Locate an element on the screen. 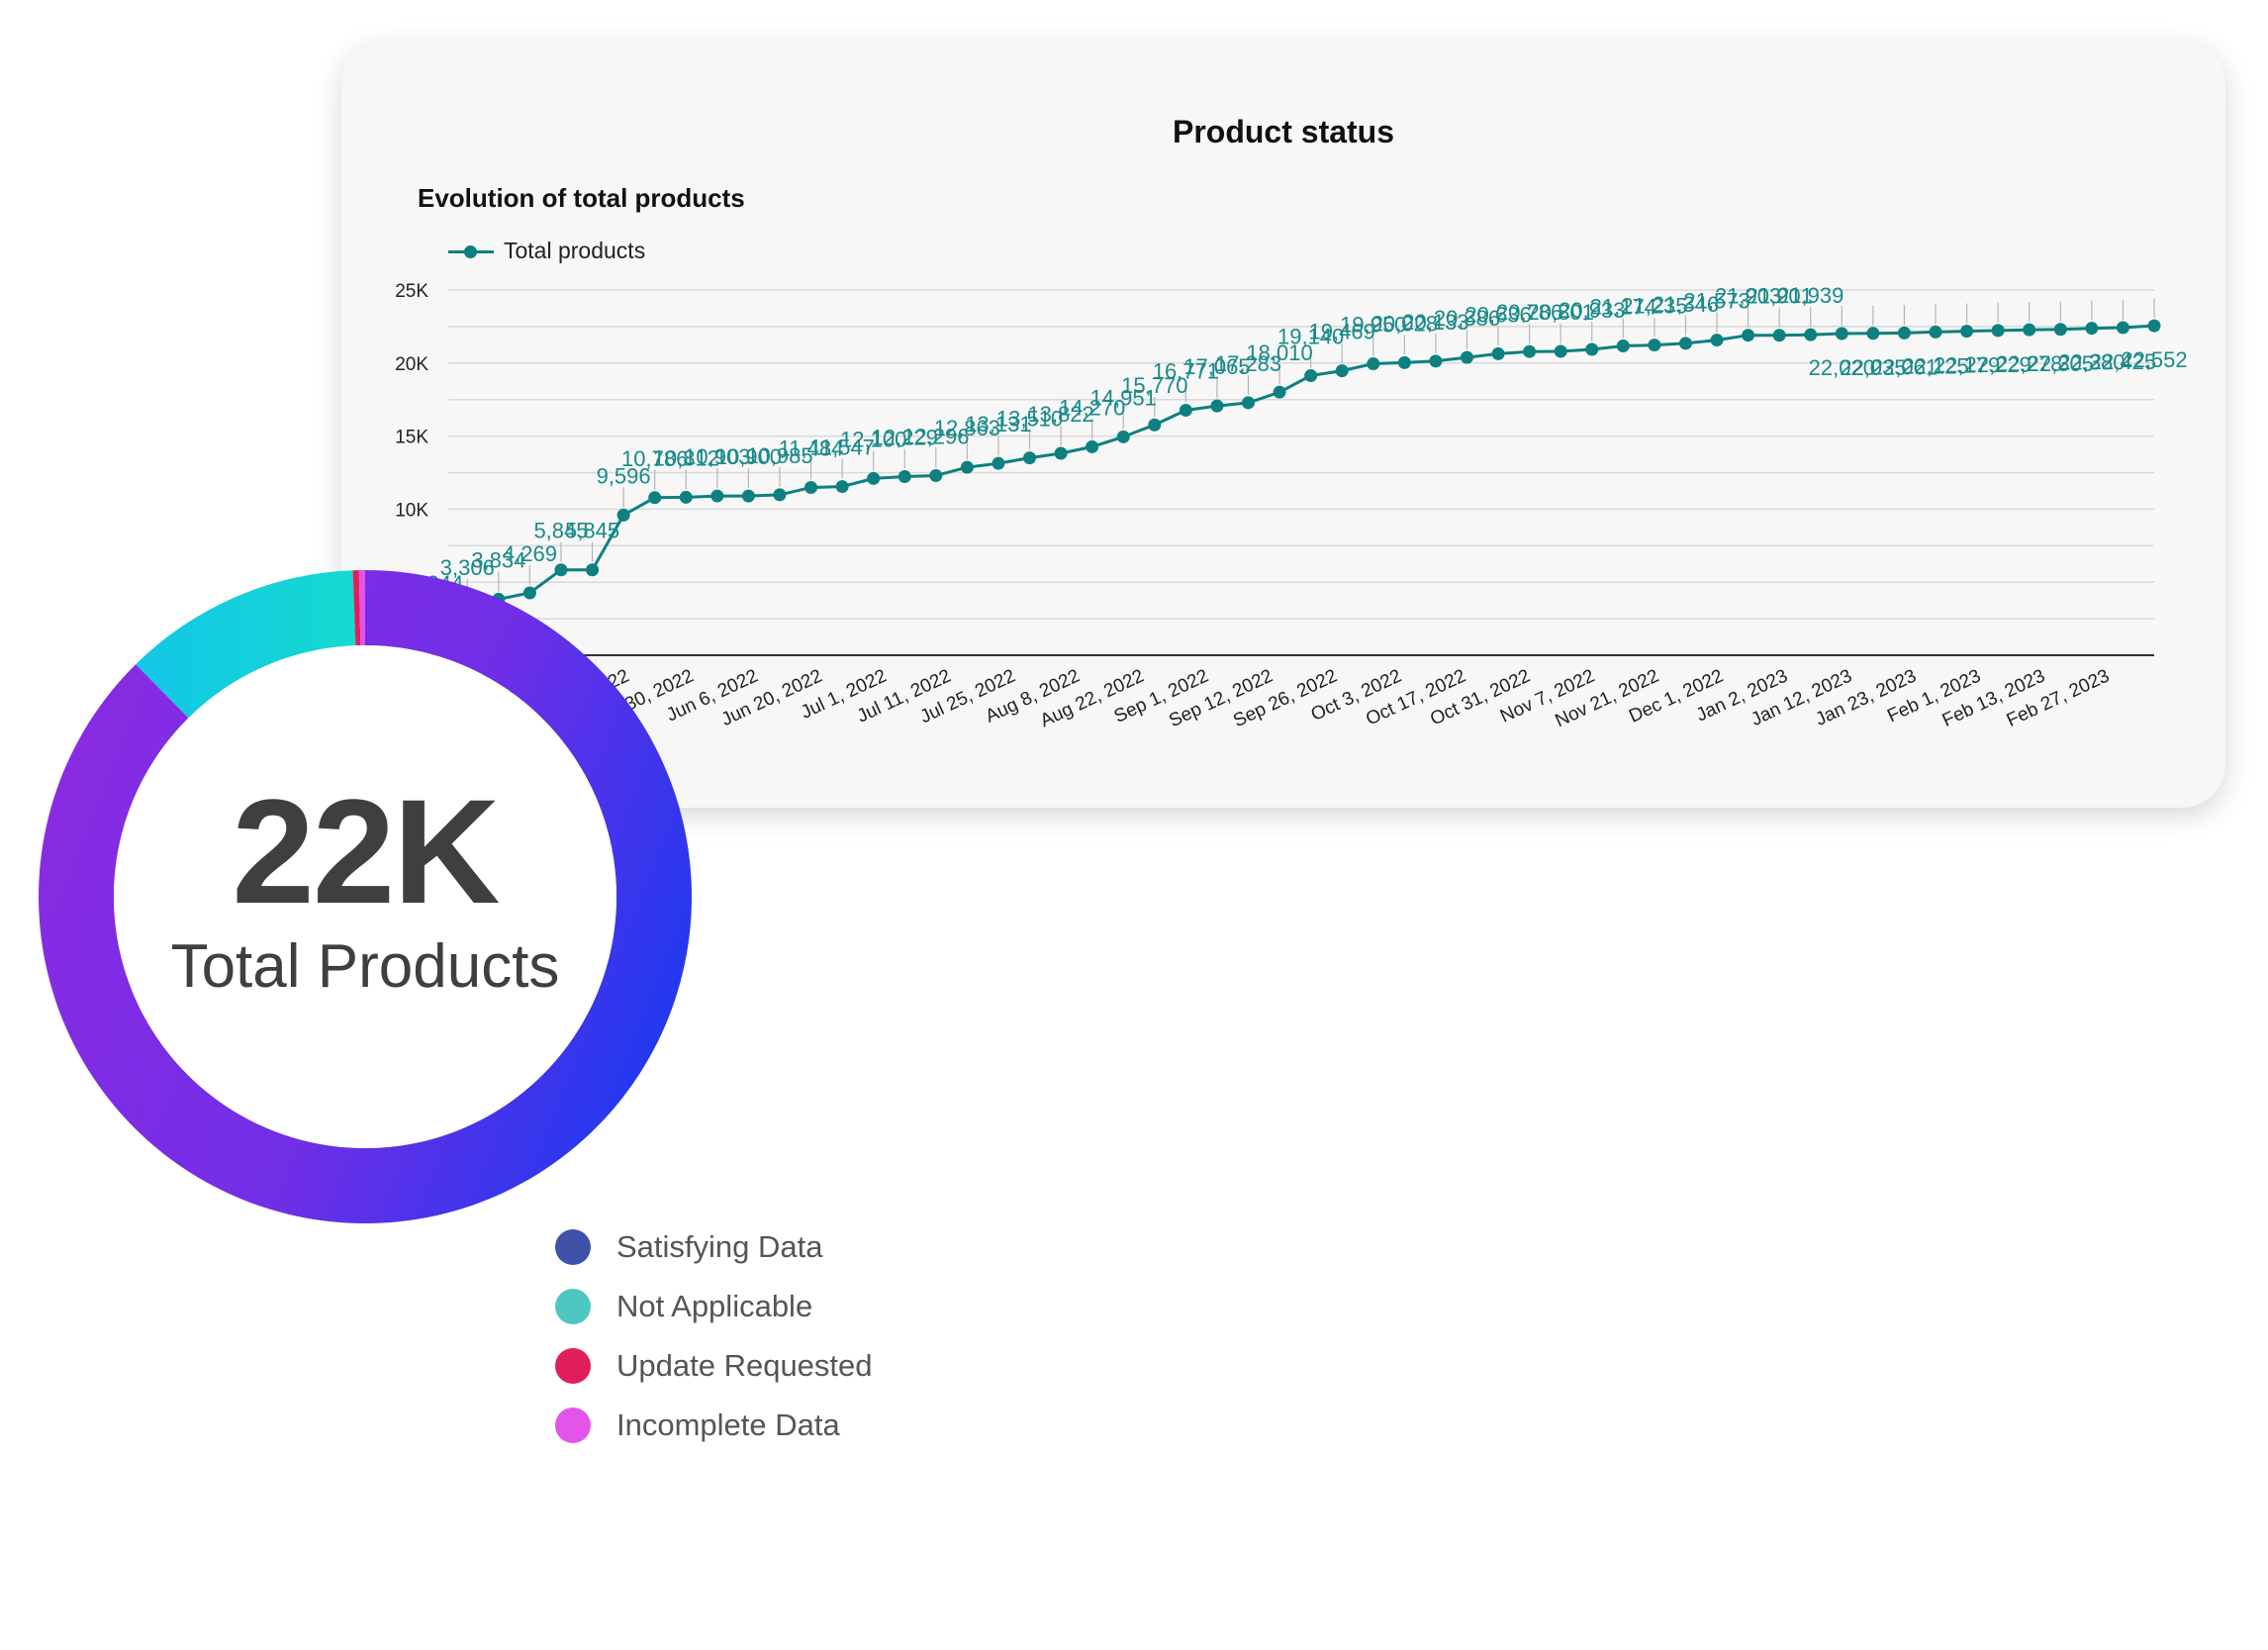 The height and width of the screenshot is (1650, 2268). data-label: 20,386 is located at coordinates (1467, 318).